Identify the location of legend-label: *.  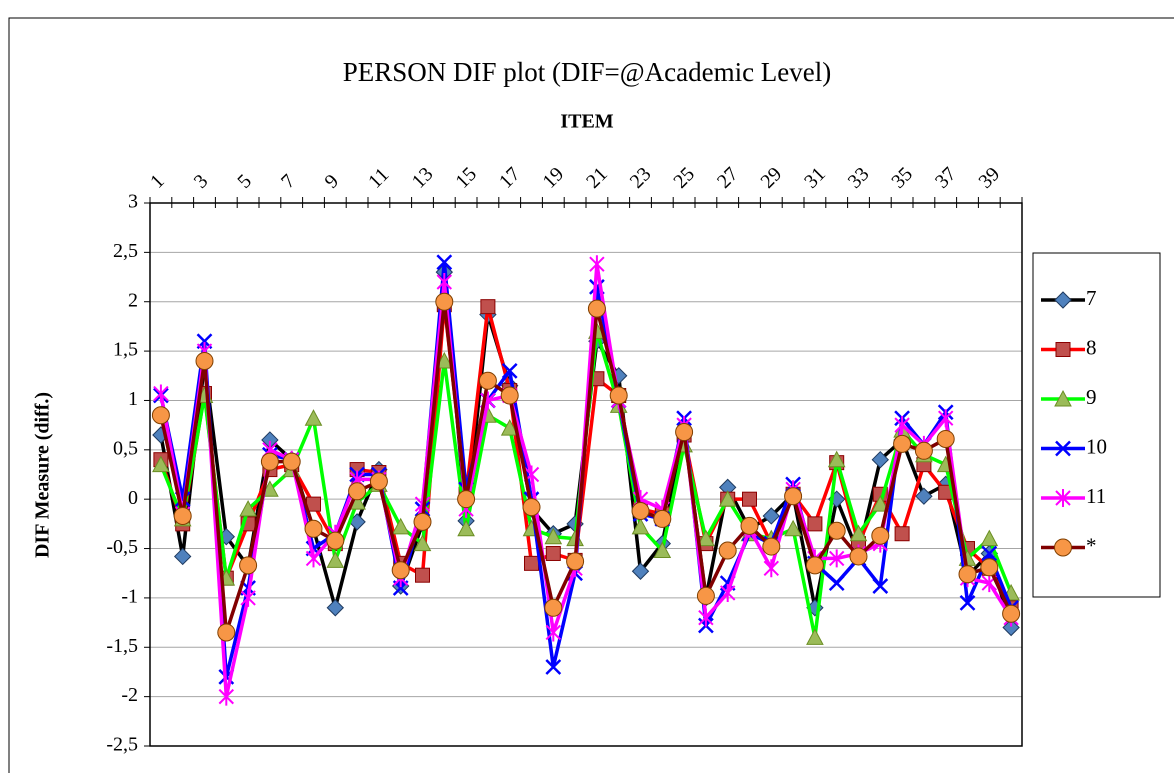
(1091, 545).